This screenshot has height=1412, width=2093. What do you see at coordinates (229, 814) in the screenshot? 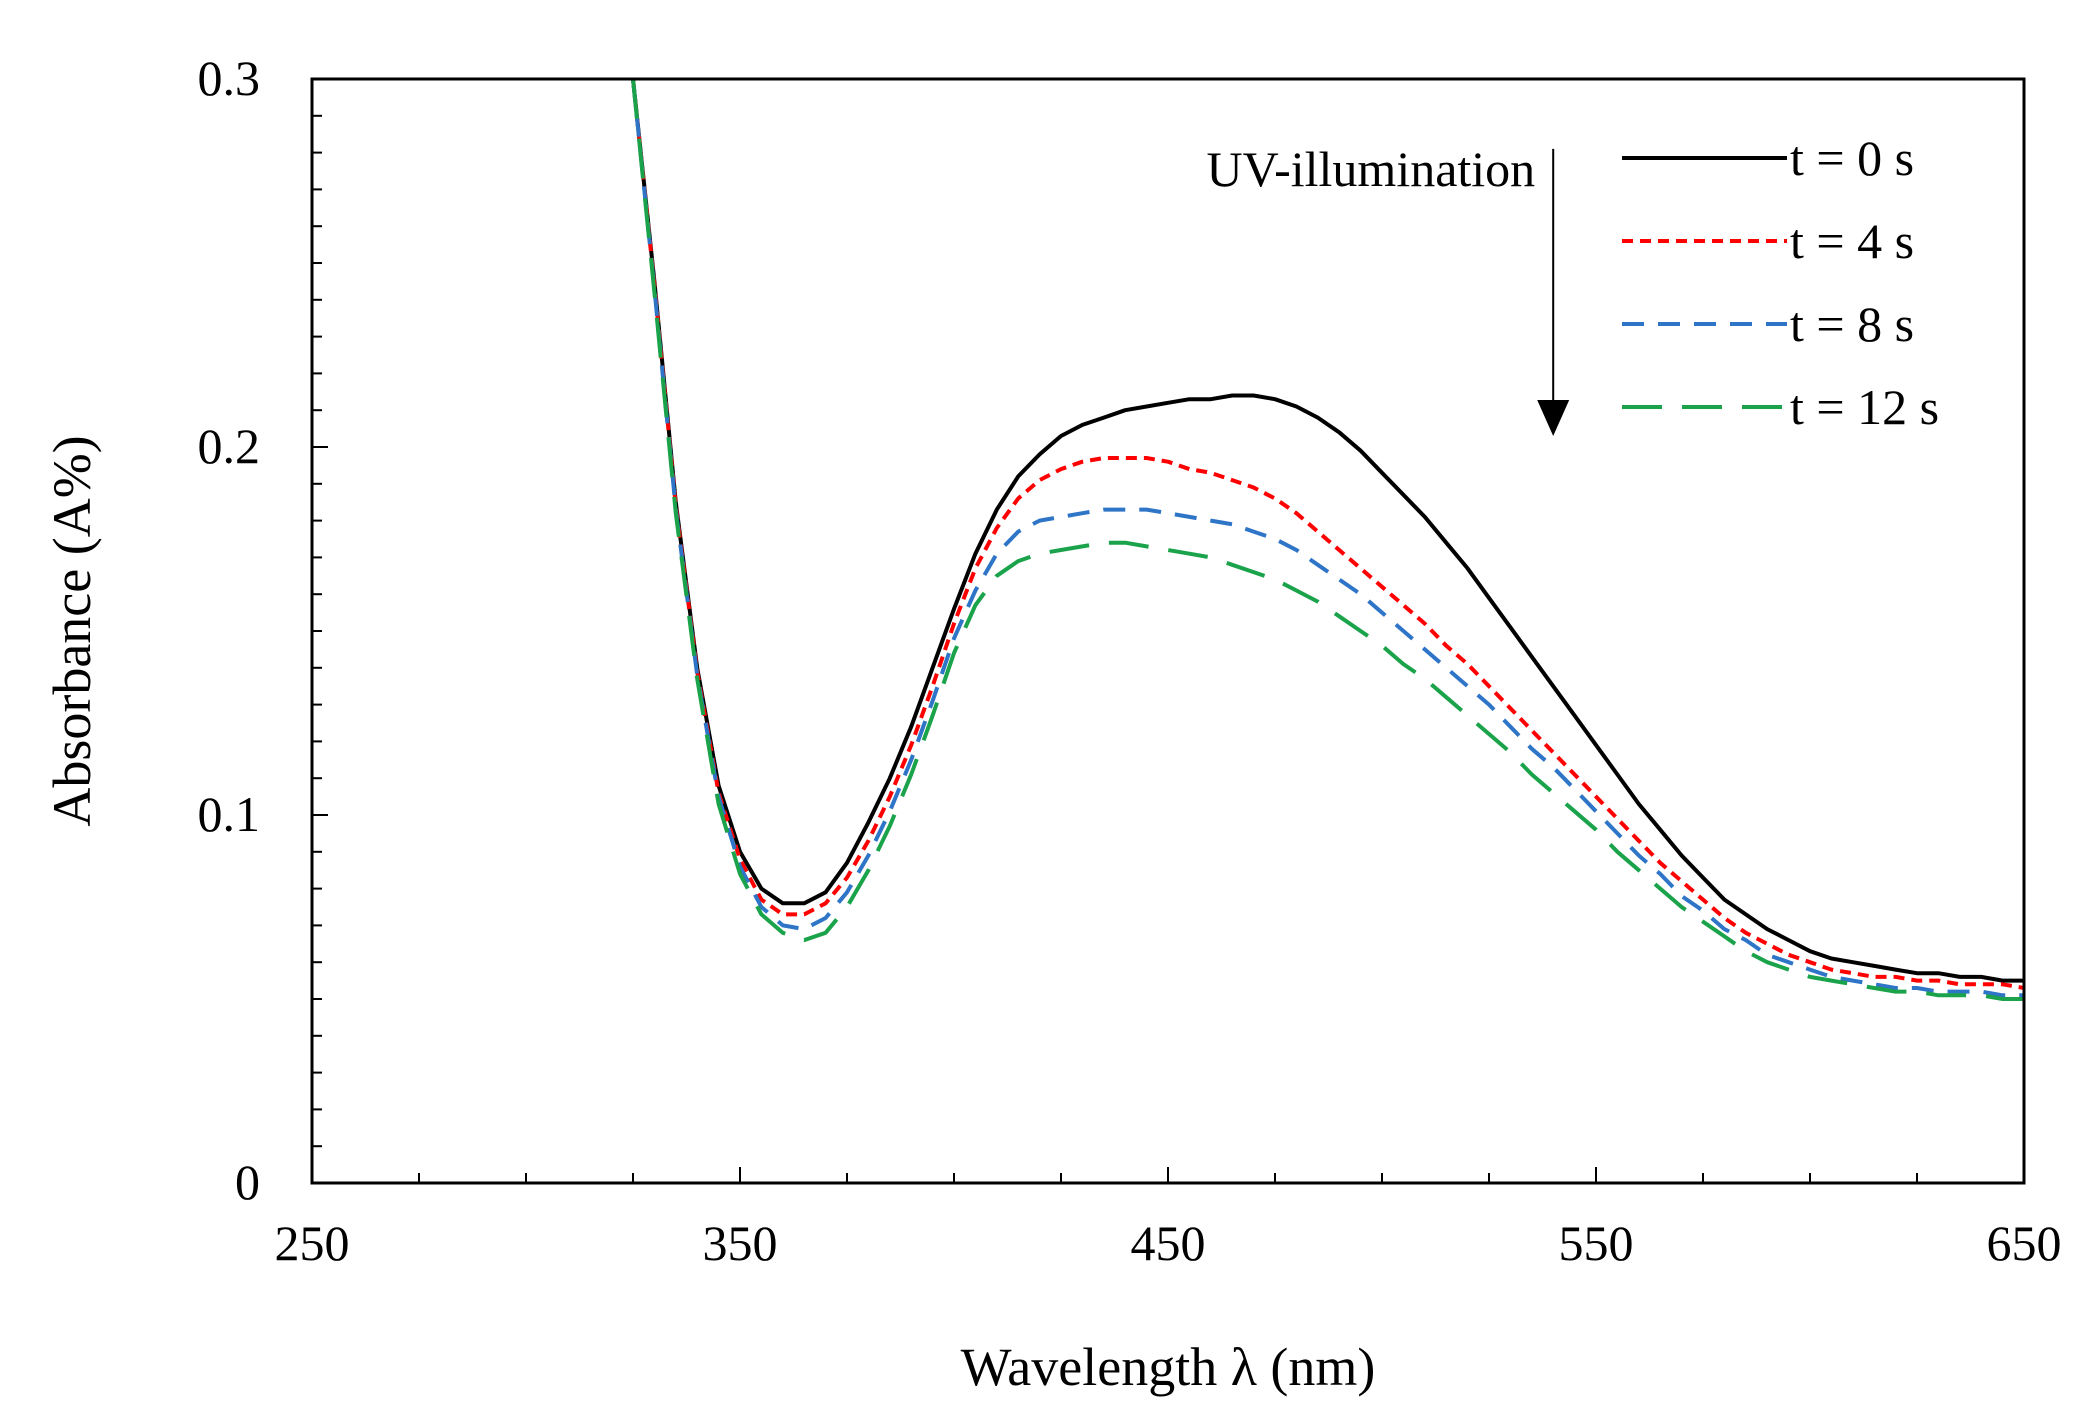
I see `y-tick-label: 0.1` at bounding box center [229, 814].